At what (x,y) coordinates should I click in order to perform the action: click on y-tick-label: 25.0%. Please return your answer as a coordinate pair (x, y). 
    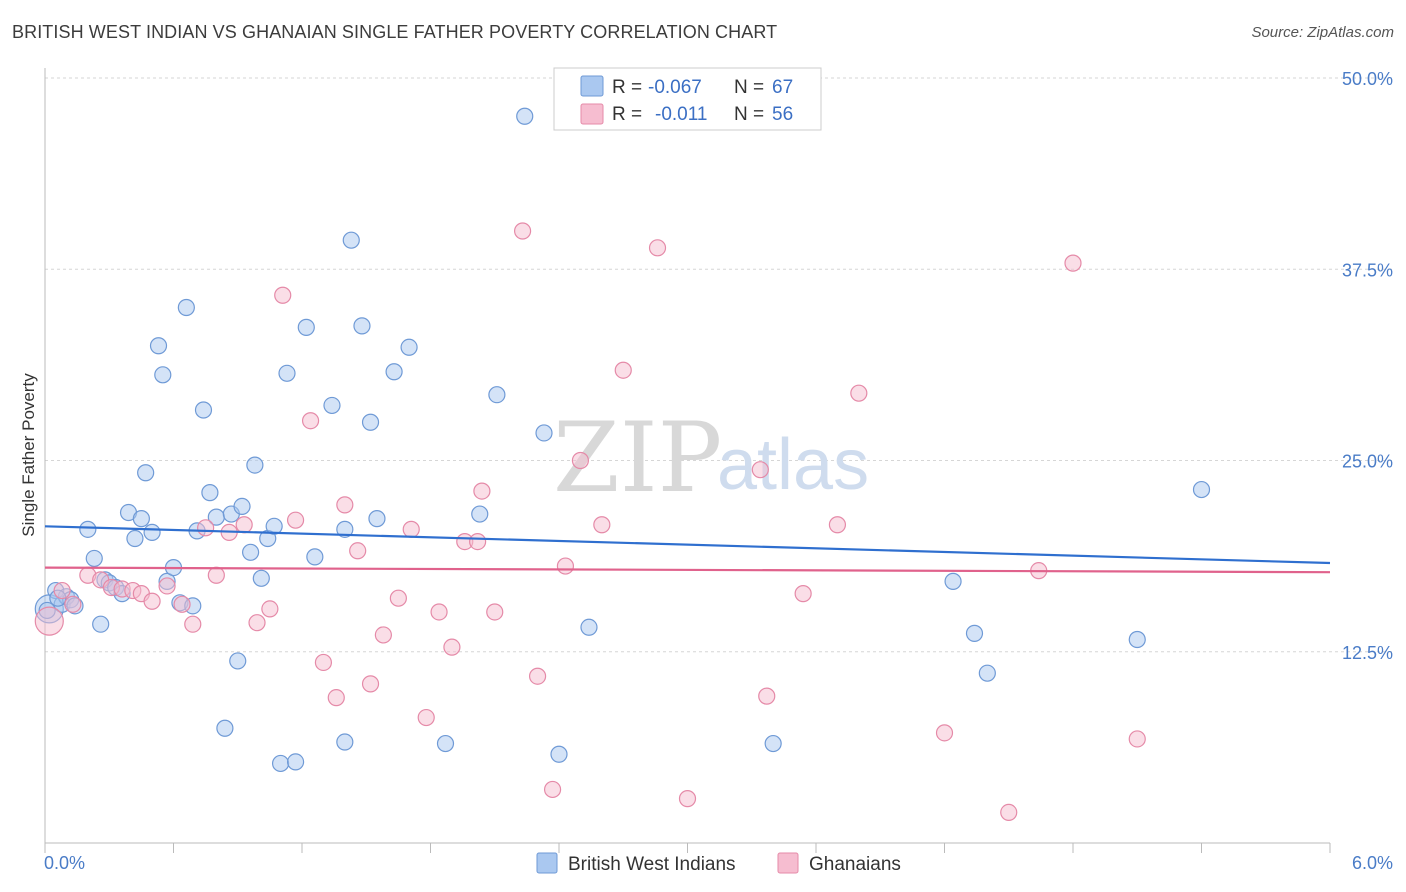
    Looking at the image, I should click on (1367, 462).